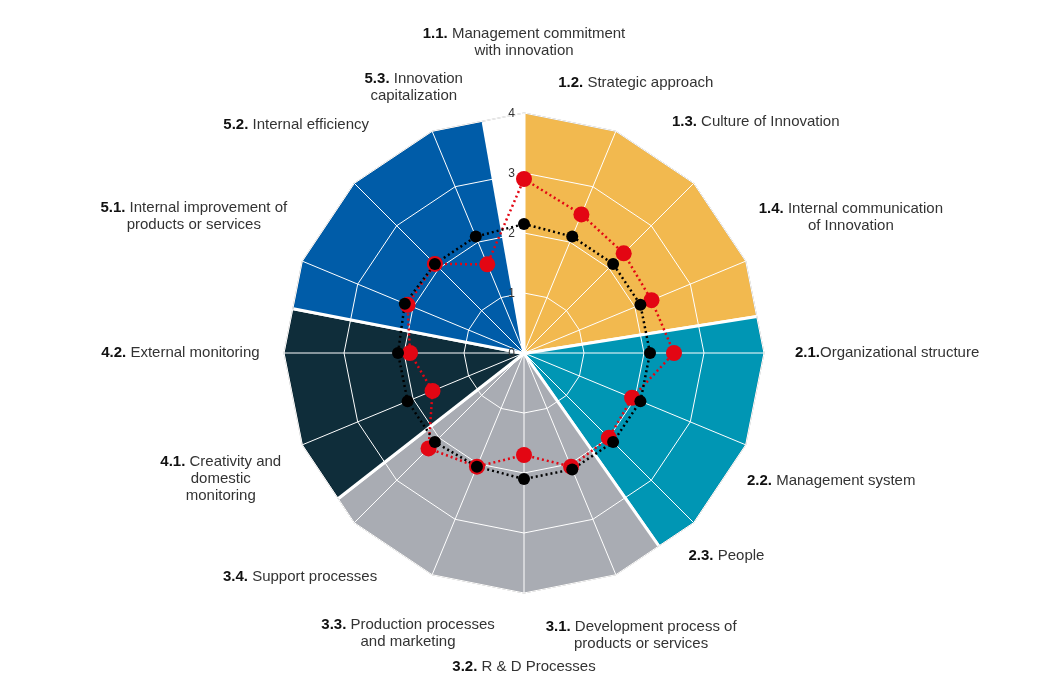 The height and width of the screenshot is (700, 1053). What do you see at coordinates (726, 554) in the screenshot?
I see `spoke-label: 2.3. People` at bounding box center [726, 554].